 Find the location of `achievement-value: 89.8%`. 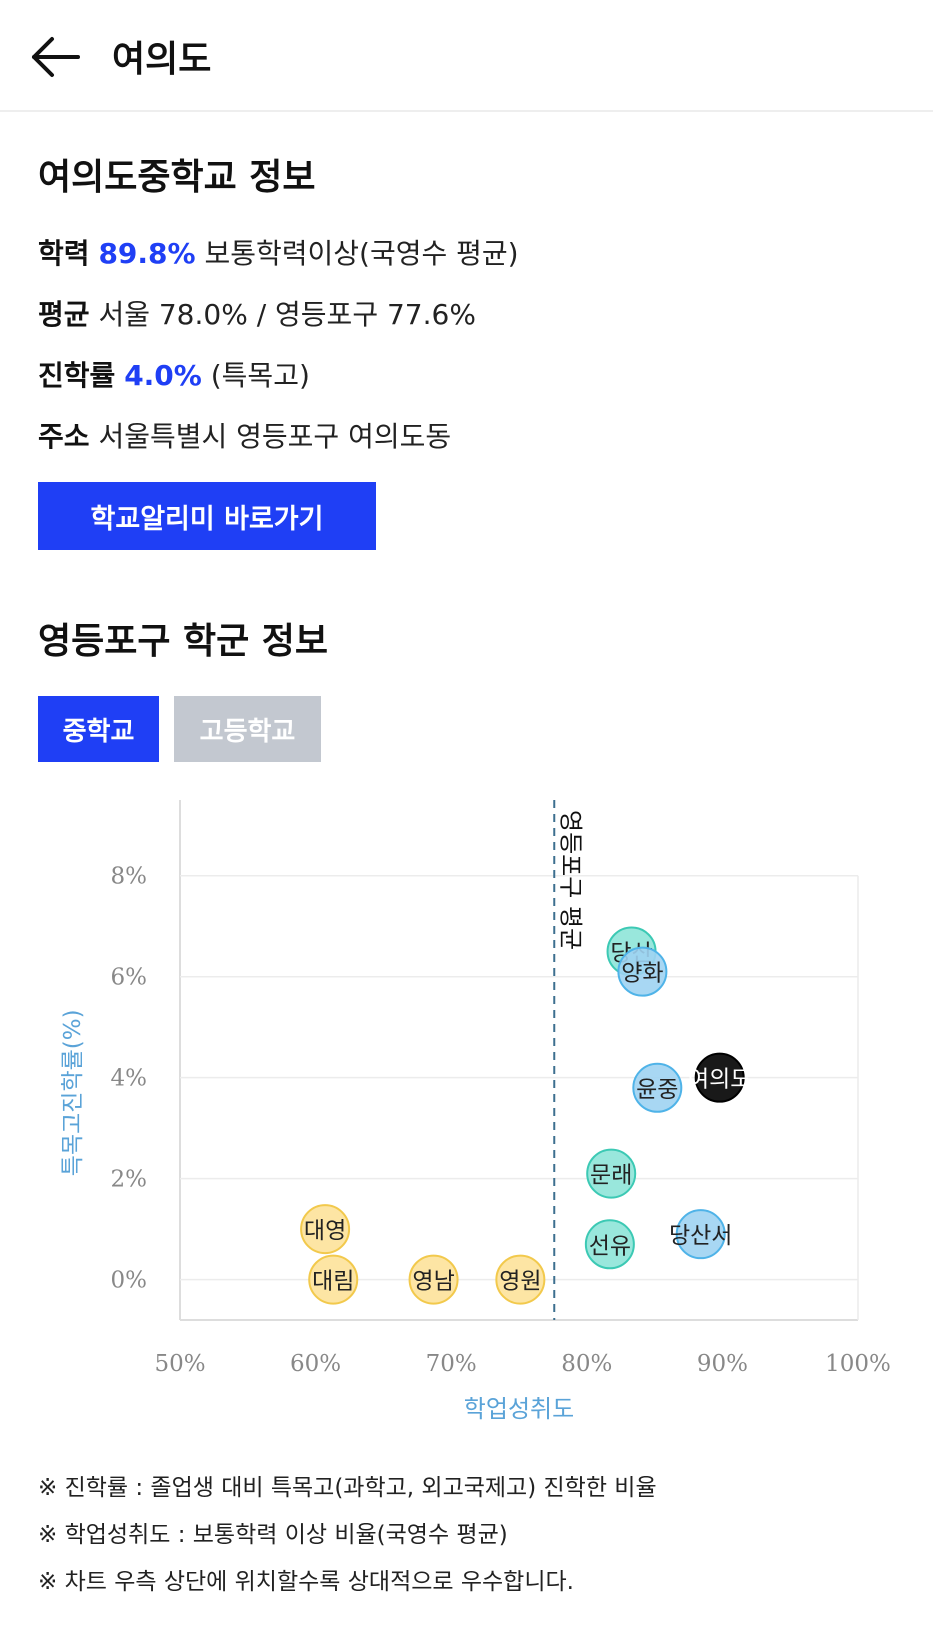

achievement-value: 89.8% is located at coordinates (147, 253).